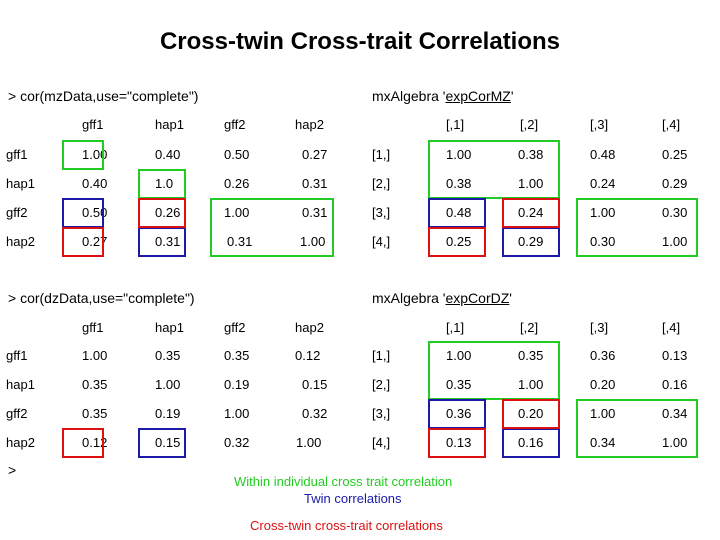 The width and height of the screenshot is (720, 540). Describe the element at coordinates (168, 154) in the screenshot. I see `table-cell: 0.40` at that location.